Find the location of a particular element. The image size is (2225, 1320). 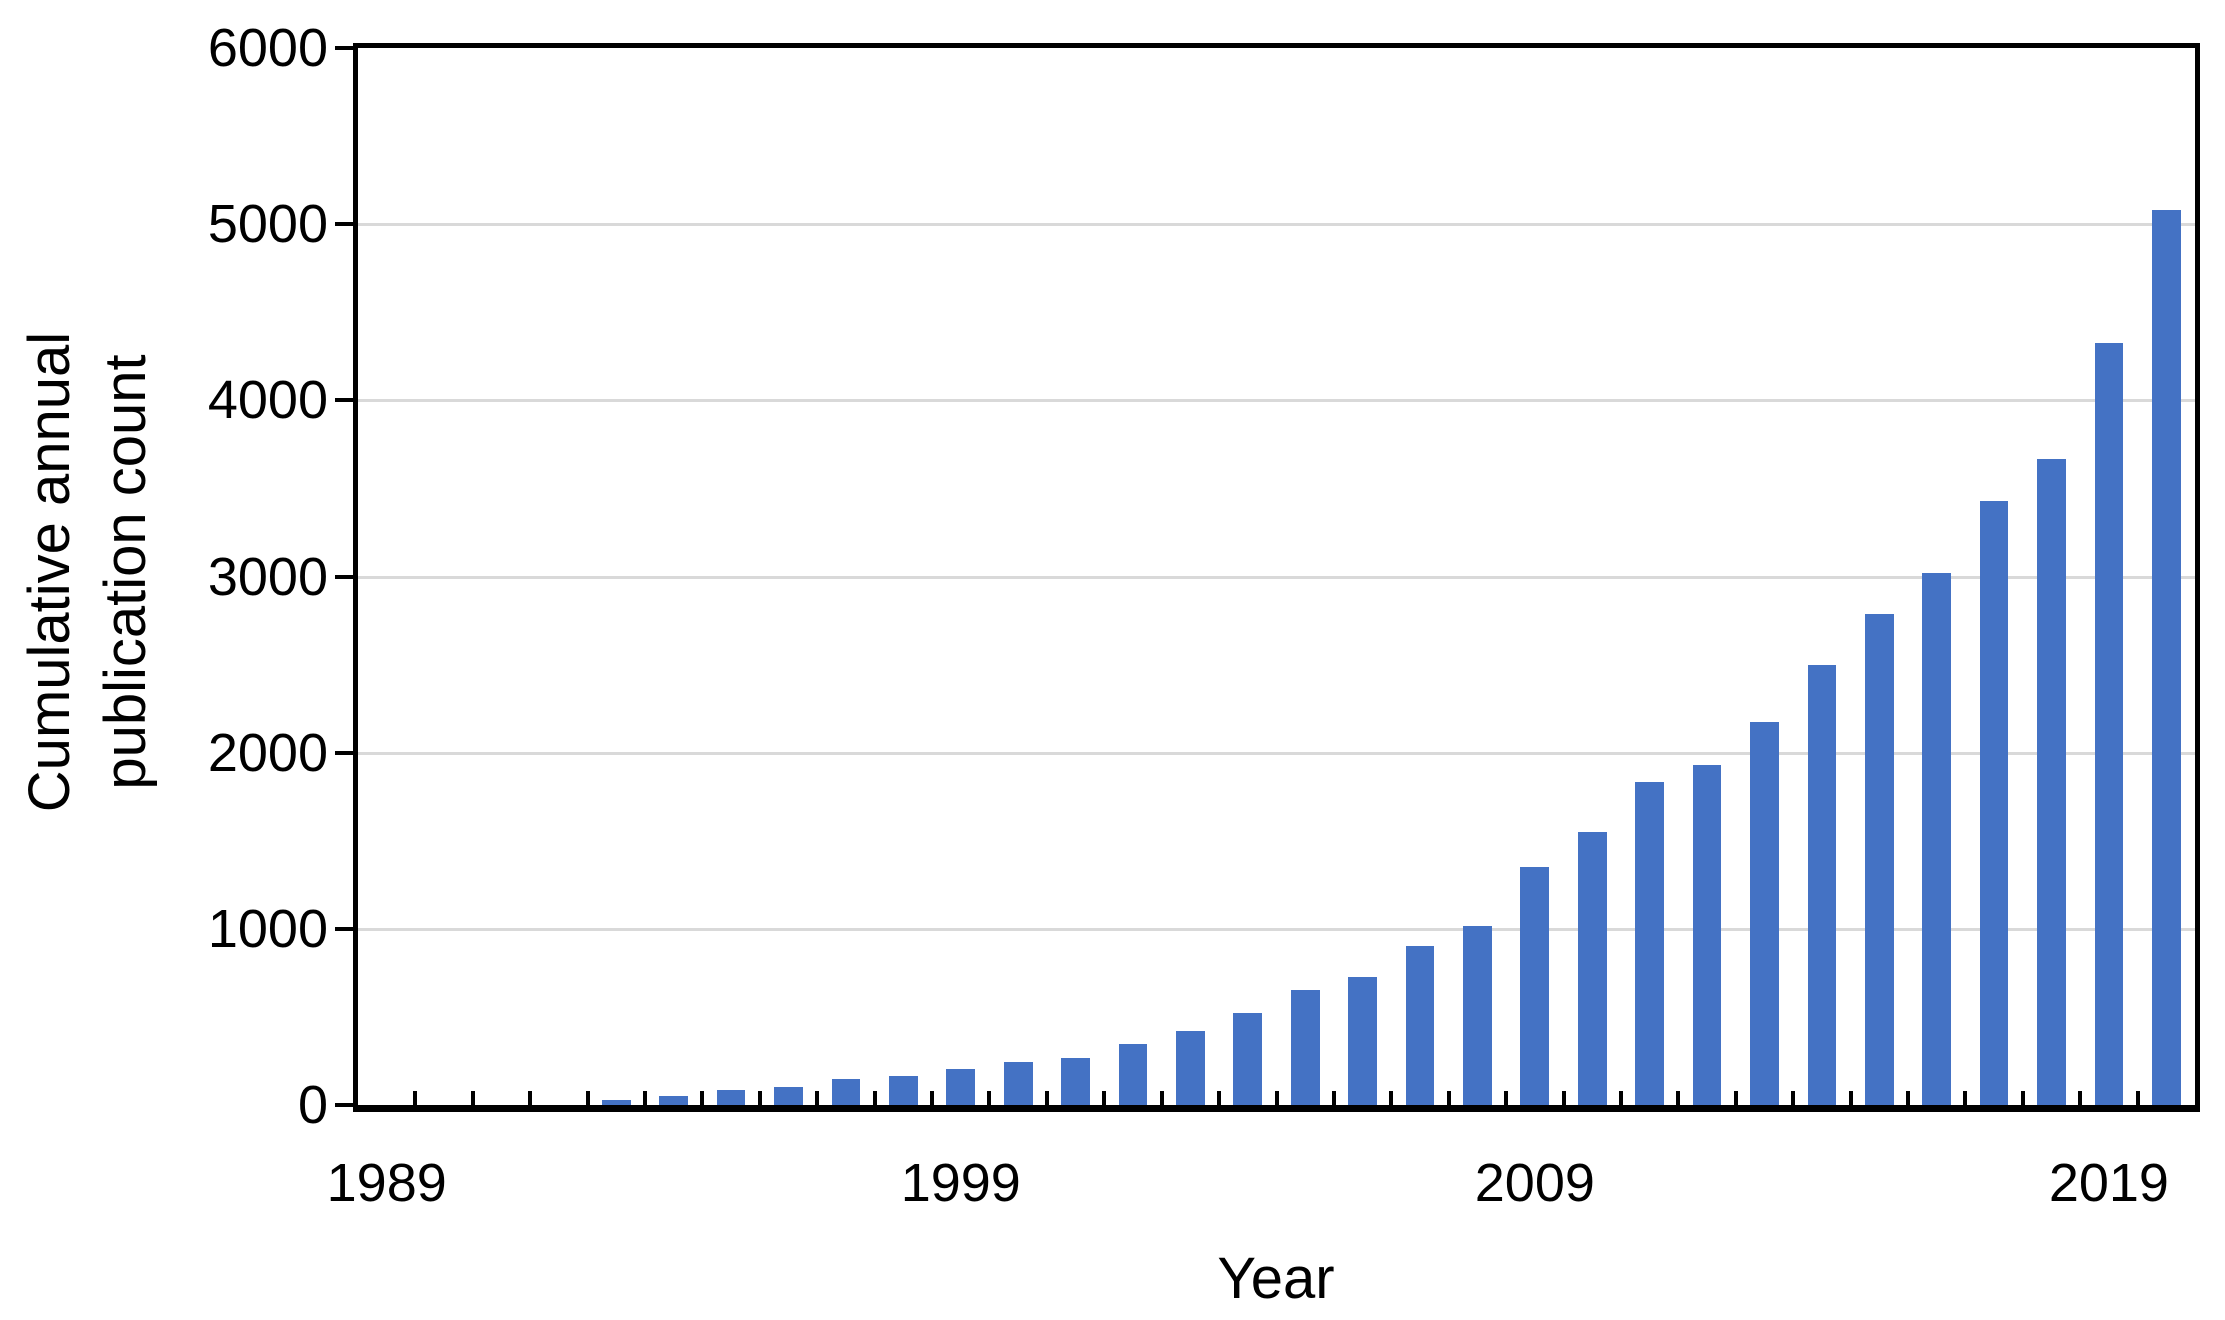

bar-2020 is located at coordinates (2166, 657).